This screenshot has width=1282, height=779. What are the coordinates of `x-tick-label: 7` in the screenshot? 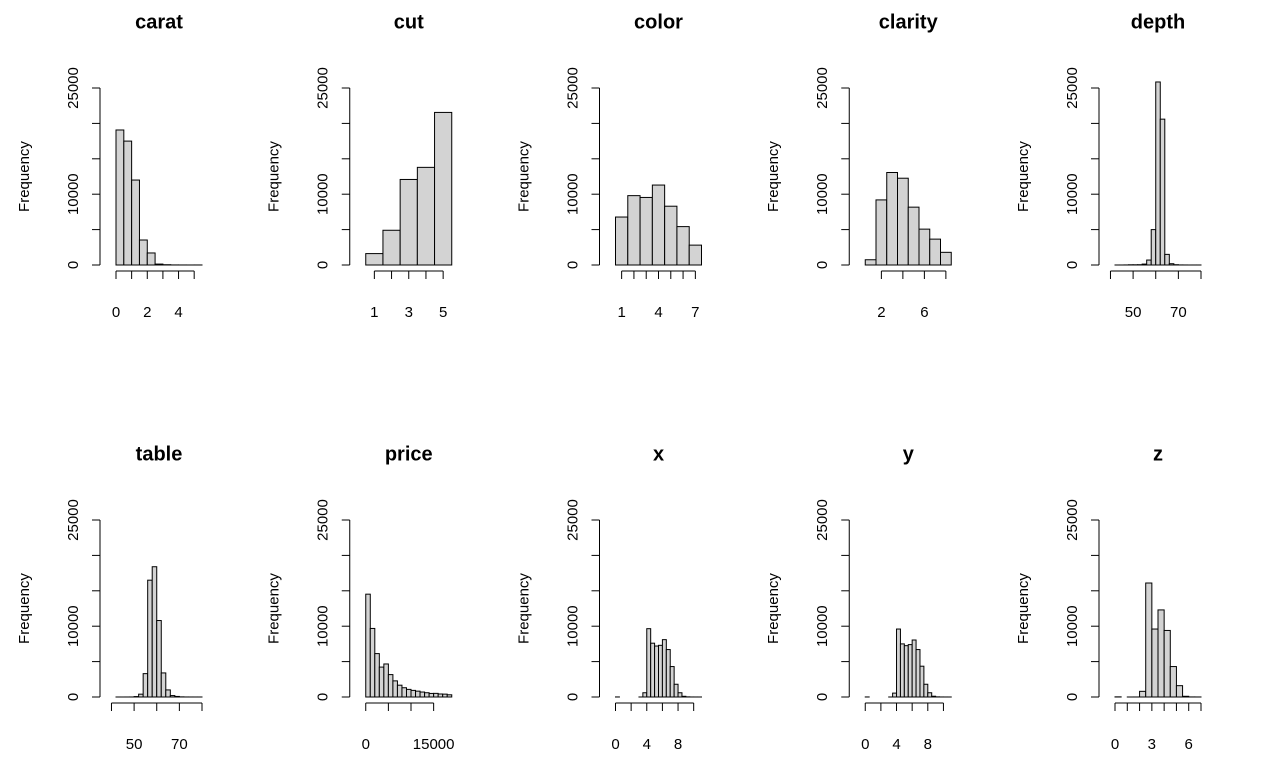 It's located at (695, 312).